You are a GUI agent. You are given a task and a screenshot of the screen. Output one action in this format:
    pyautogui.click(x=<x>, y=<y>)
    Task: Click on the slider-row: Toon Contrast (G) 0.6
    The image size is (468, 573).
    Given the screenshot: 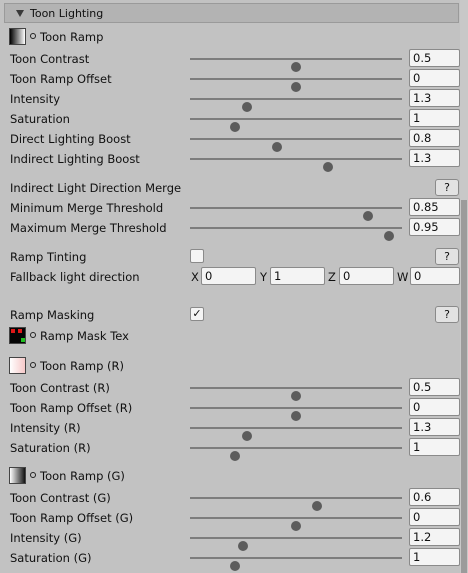 What is the action you would take?
    pyautogui.click(x=230, y=499)
    